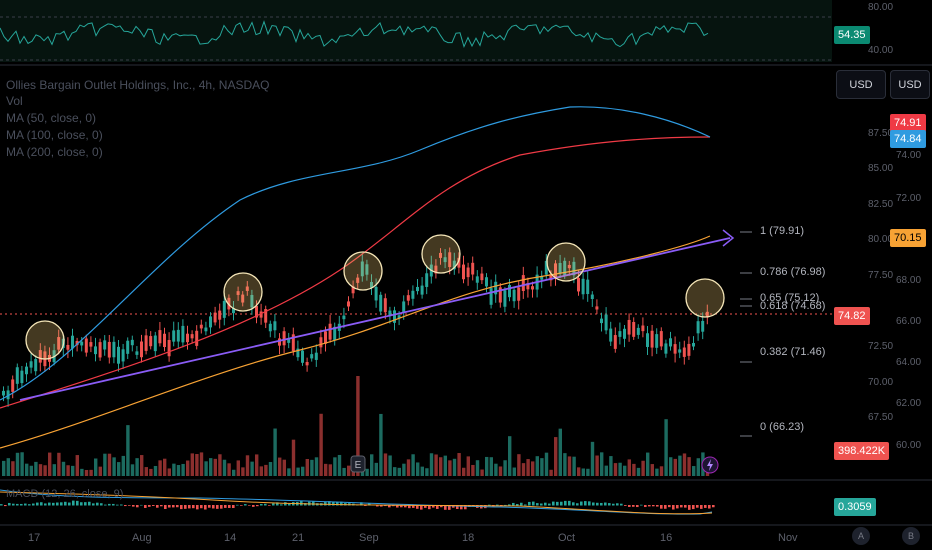  I want to click on indicator-vol: Vol, so click(14, 101).